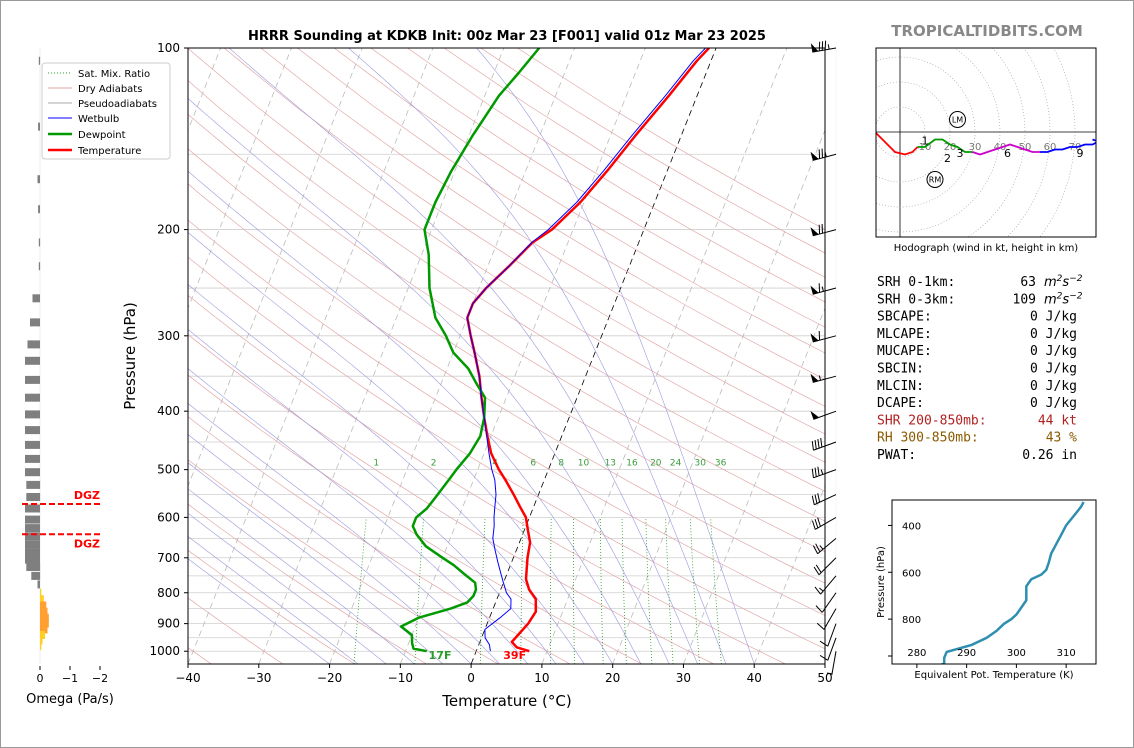 This screenshot has height=748, width=1134. I want to click on index-value: 109, so click(1024, 299).